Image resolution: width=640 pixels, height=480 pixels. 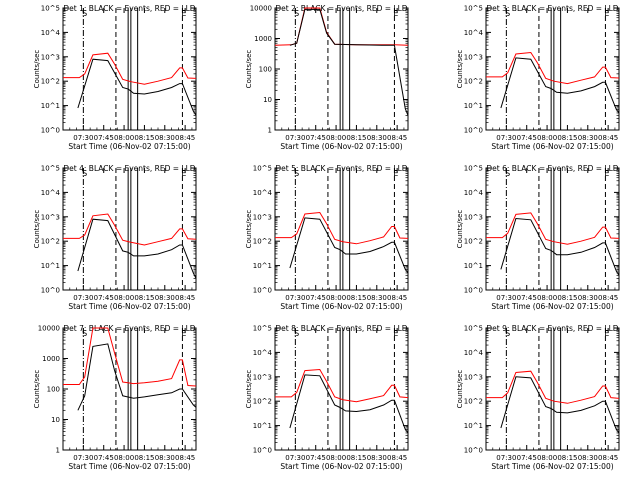 I want to click on y-tick-label: 1000, so click(x=51, y=359).